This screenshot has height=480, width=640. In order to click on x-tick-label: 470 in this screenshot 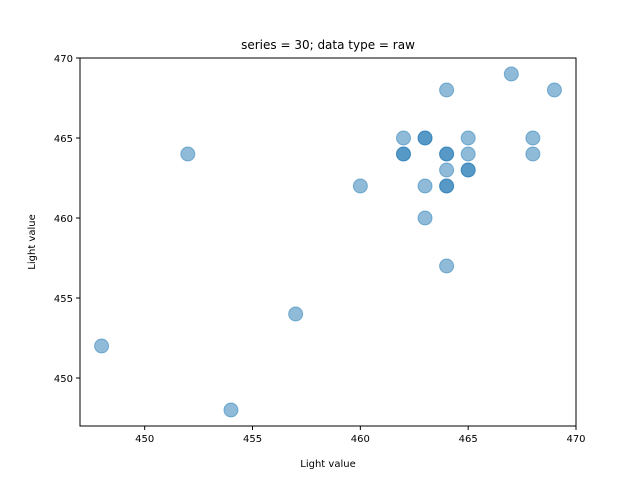, I will do `click(575, 439)`.